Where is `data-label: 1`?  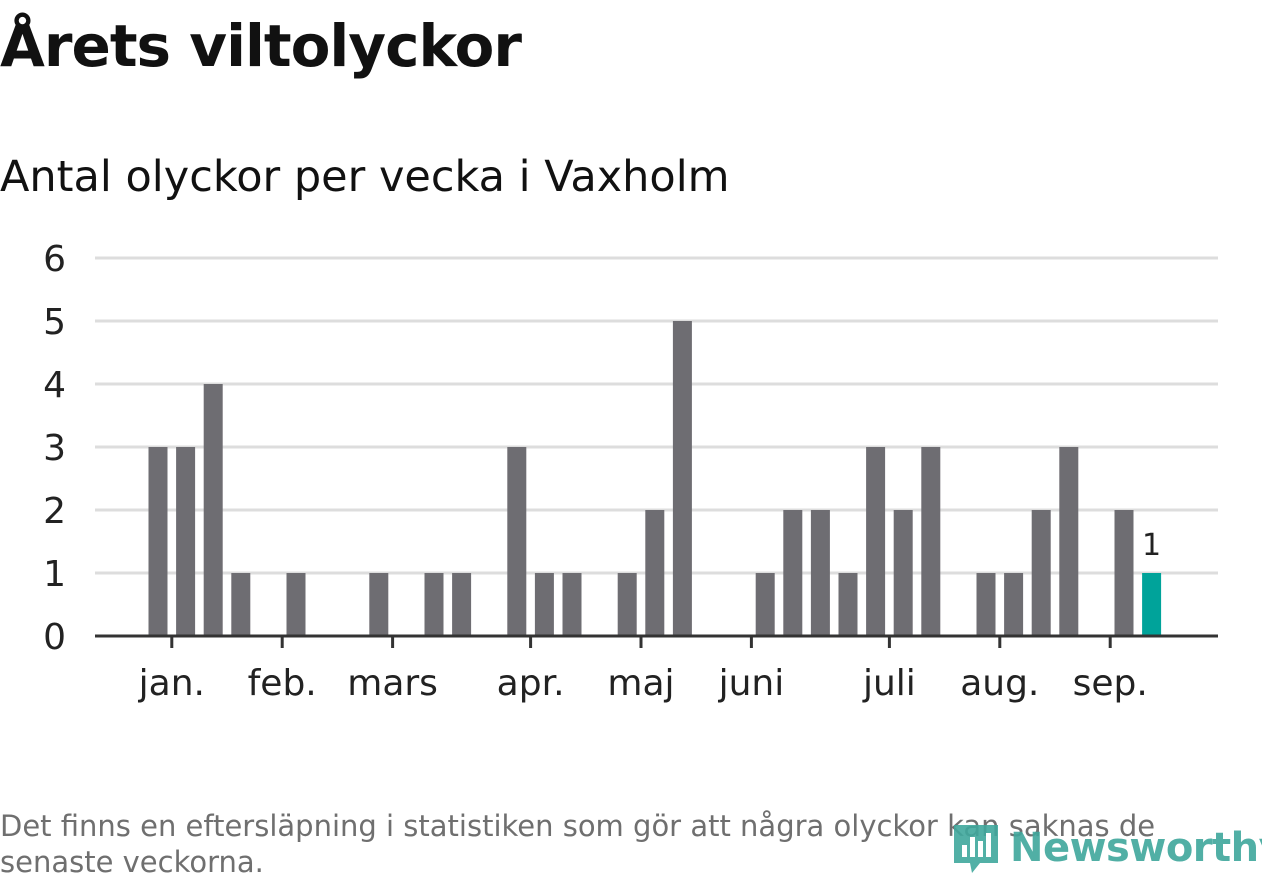 data-label: 1 is located at coordinates (1151, 545).